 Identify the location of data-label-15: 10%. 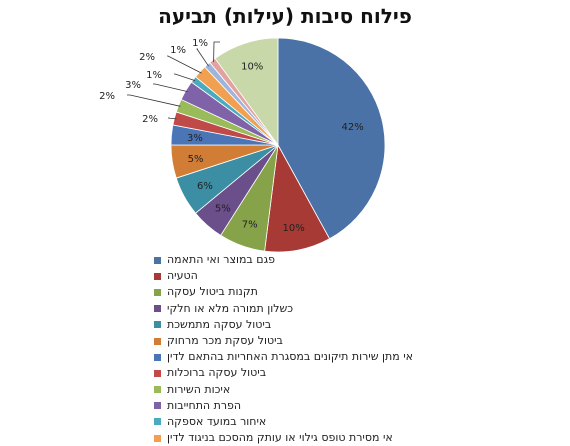
(252, 67).